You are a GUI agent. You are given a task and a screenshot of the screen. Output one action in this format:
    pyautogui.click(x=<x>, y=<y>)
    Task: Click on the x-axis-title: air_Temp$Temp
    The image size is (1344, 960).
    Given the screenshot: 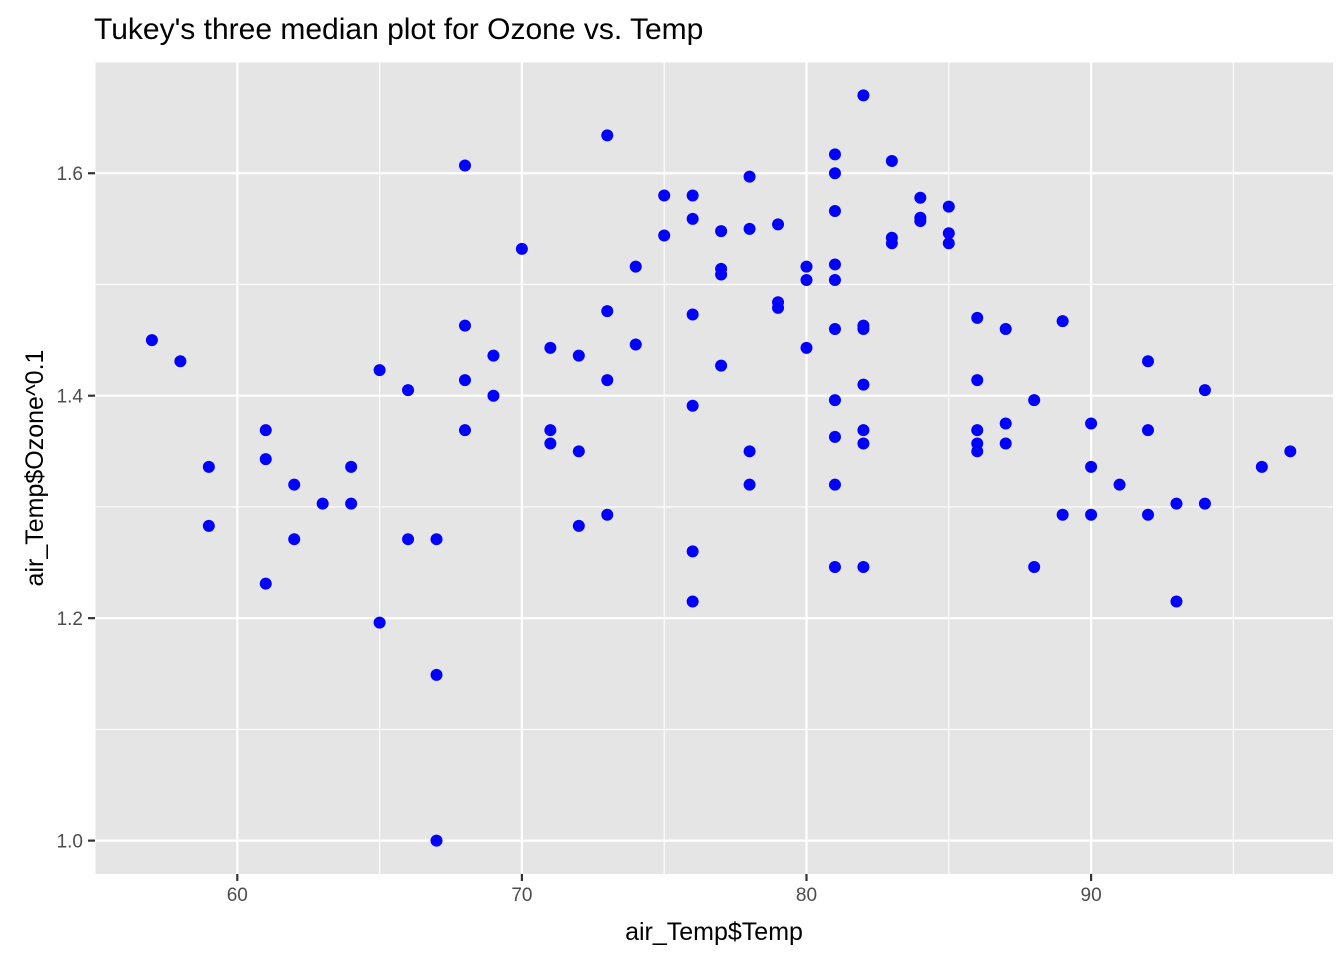 What is the action you would take?
    pyautogui.click(x=714, y=932)
    